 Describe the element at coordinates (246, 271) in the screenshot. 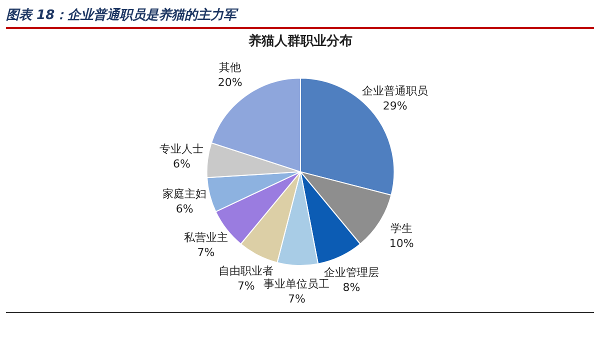

I see `slice-label: 自由职业者` at that location.